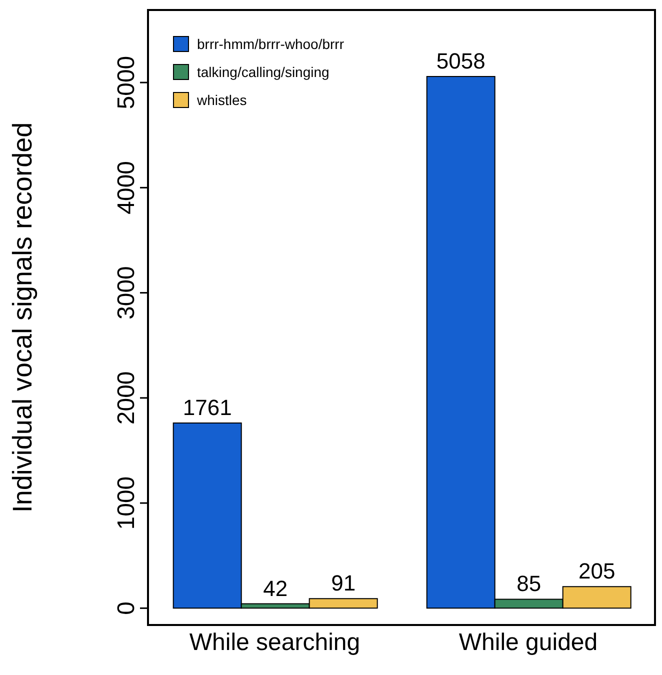 The height and width of the screenshot is (675, 662). What do you see at coordinates (270, 44) in the screenshot?
I see `legend-label: brrr-hmm/brrr-whoo/brrr` at bounding box center [270, 44].